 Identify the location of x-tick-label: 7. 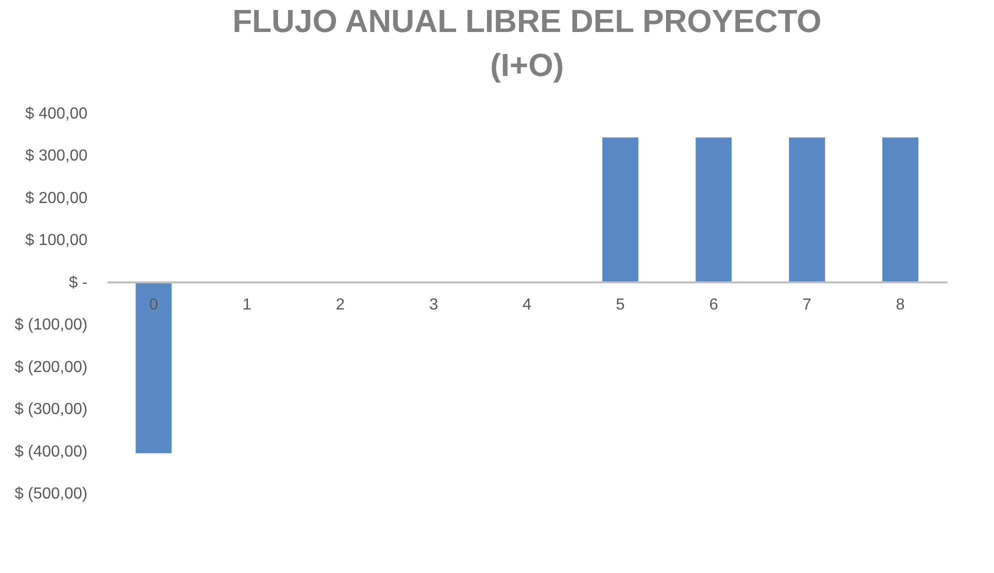
(807, 305).